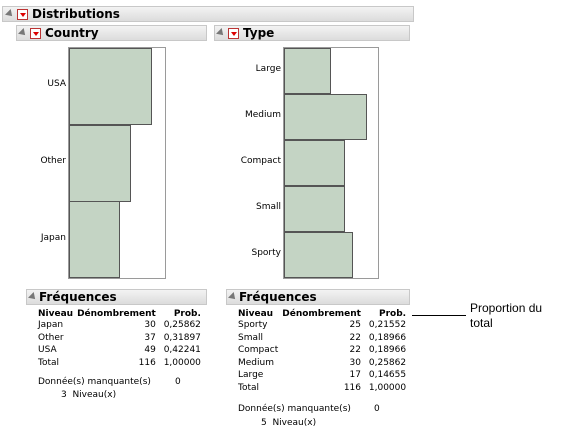 The height and width of the screenshot is (438, 571). I want to click on table-row: USA 49 0,42241, so click(121, 350).